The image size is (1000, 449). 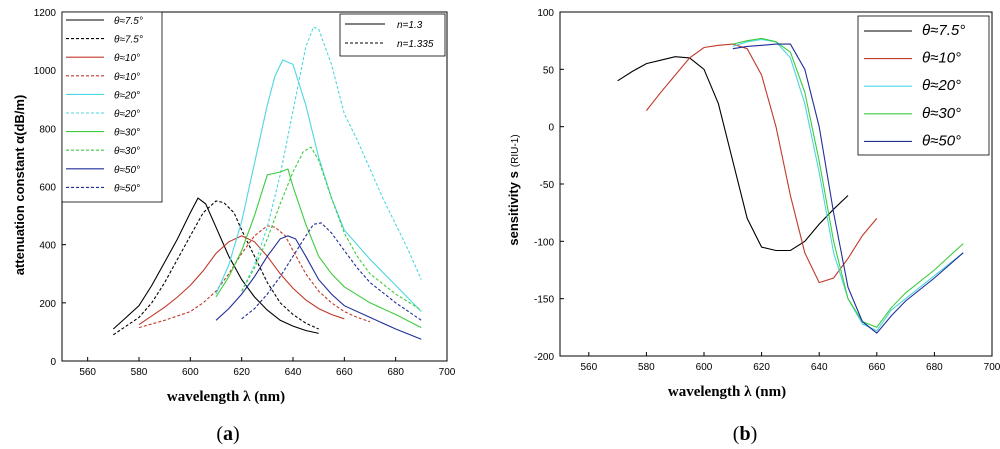 I want to click on legend2-label-0: n=1.3, so click(x=410, y=25).